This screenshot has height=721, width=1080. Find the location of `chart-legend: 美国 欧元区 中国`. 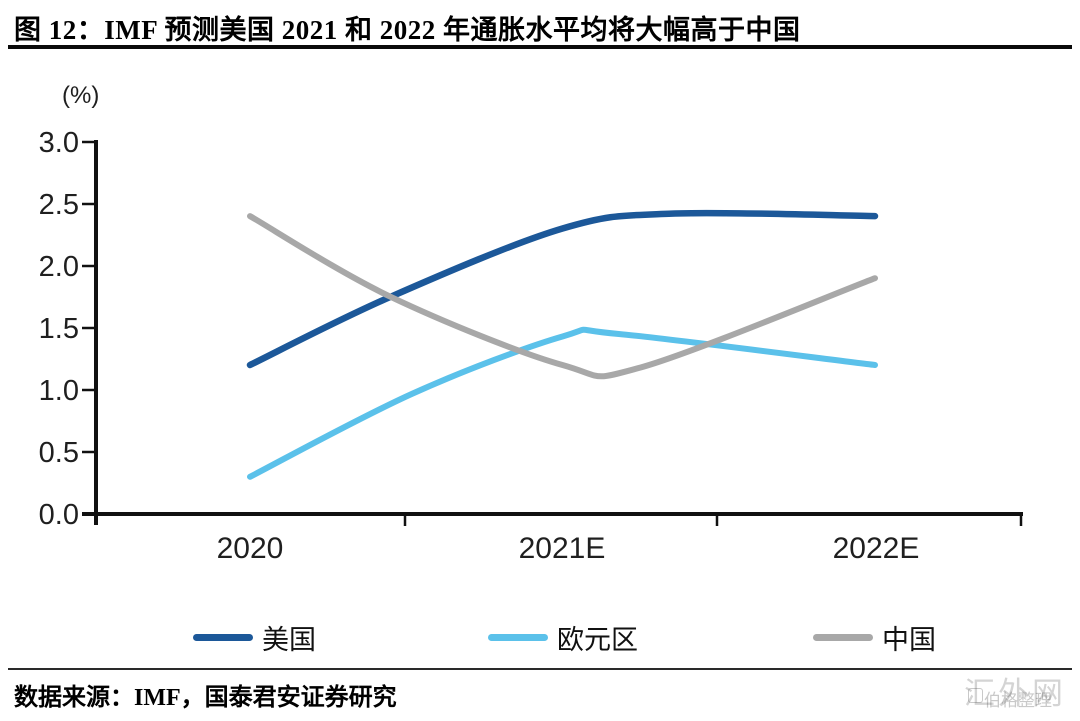

chart-legend: 美国 欧元区 中国 is located at coordinates (540, 637).